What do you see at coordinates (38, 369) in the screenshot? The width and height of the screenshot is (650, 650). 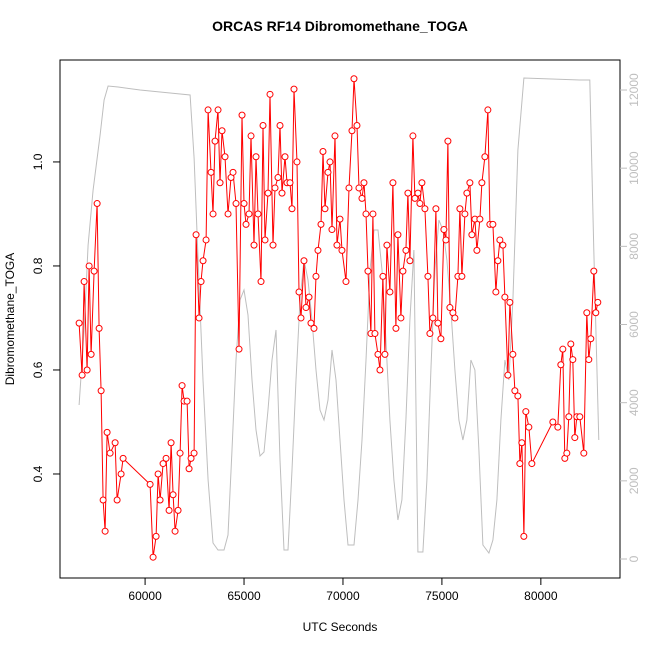 I see `y-tick-label: 0.6` at bounding box center [38, 369].